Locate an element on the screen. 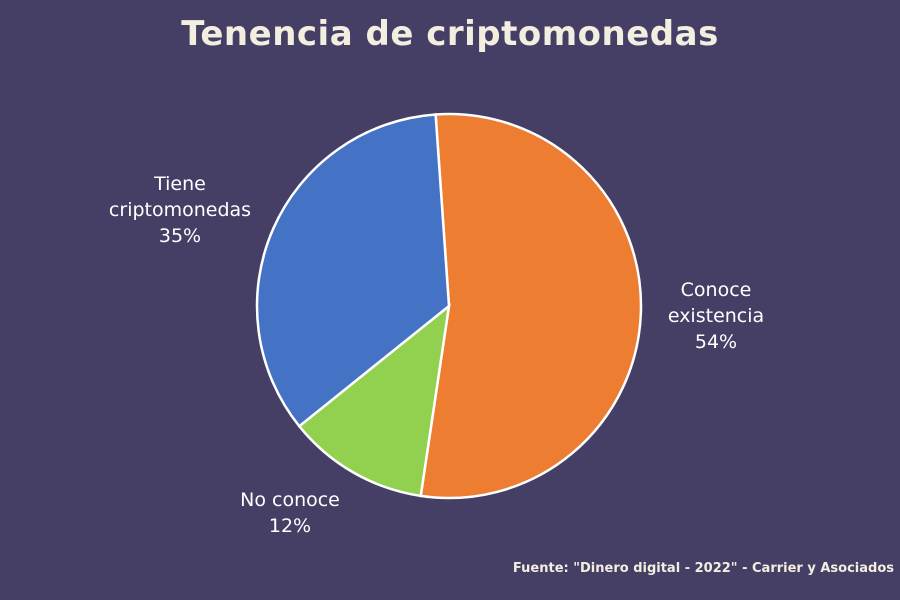 The width and height of the screenshot is (900, 600). slice-category: Conoce existencia is located at coordinates (716, 303).